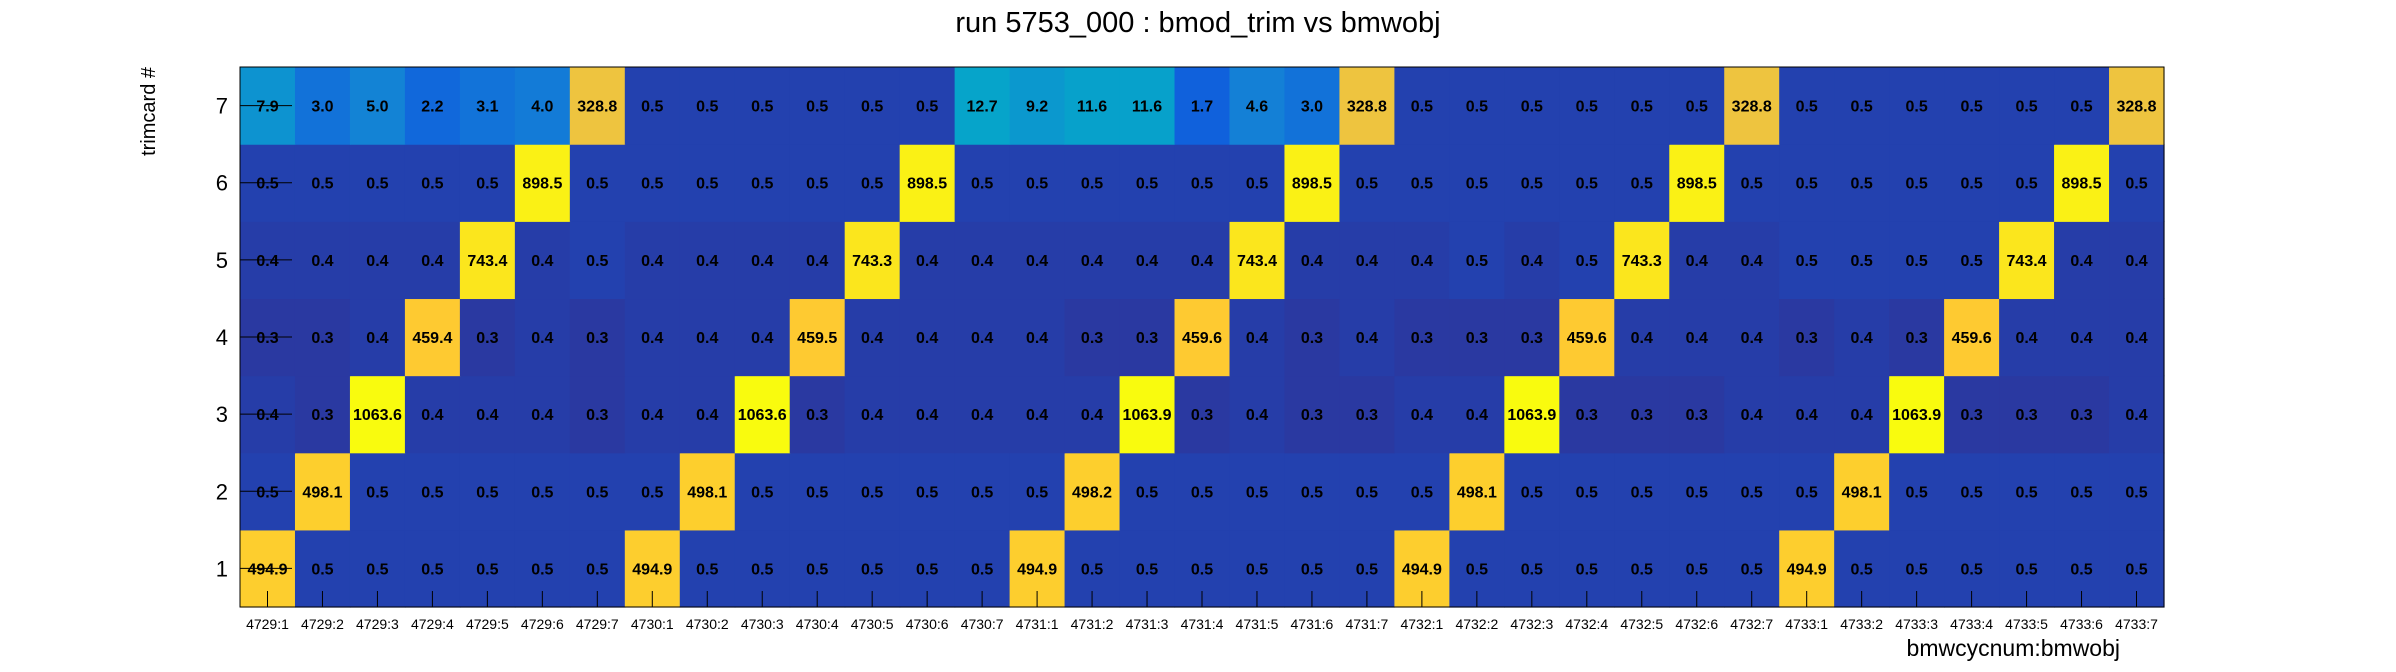 This screenshot has width=2396, height=672. Describe the element at coordinates (1366, 624) in the screenshot. I see `x-tick-label: 4731:7` at that location.